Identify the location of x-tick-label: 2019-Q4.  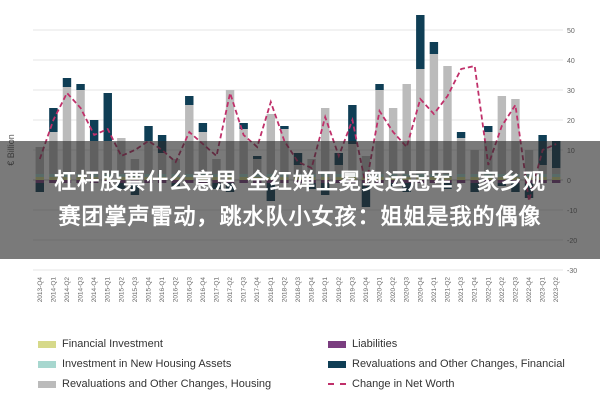
(366, 290).